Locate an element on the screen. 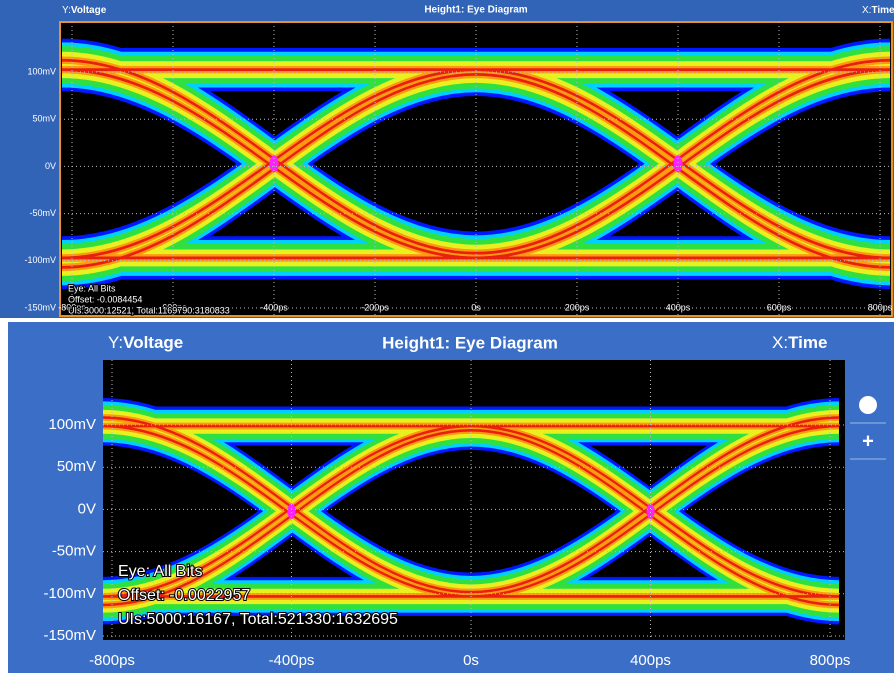 Image resolution: width=894 pixels, height=673 pixels. button-label: 3 is located at coordinates (867, 404).